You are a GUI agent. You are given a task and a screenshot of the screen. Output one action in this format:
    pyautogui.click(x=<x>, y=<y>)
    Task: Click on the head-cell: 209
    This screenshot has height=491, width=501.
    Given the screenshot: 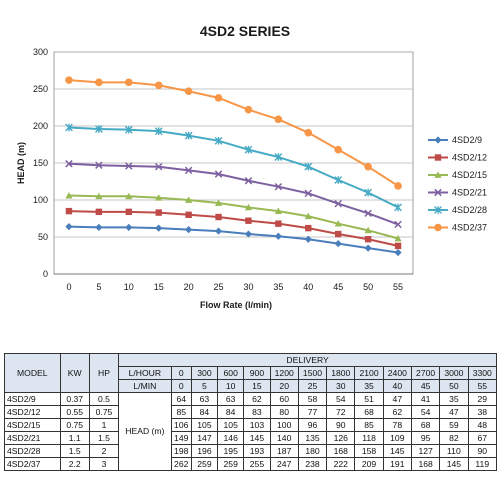 What is the action you would take?
    pyautogui.click(x=369, y=464)
    